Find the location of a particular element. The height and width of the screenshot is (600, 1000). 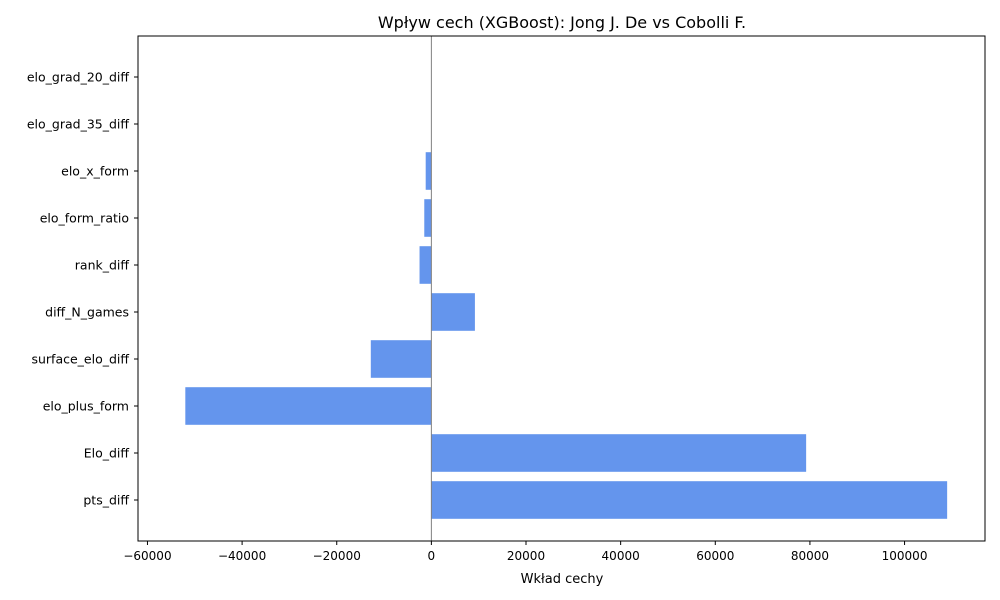

y-tick-label: elo_x_form is located at coordinates (95, 171).